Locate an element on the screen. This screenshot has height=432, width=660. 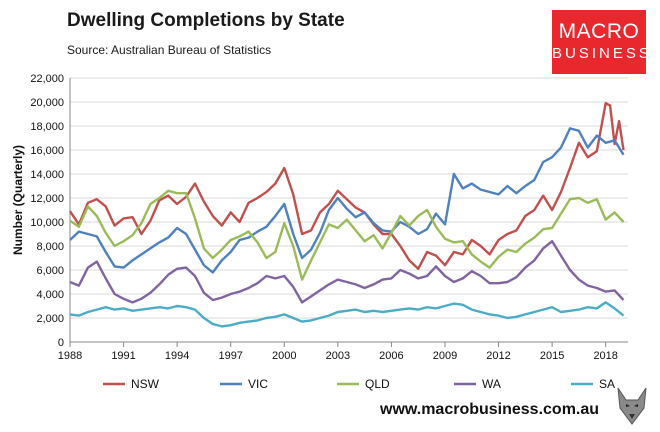
y-tick-label: 0 is located at coordinates (61, 343).